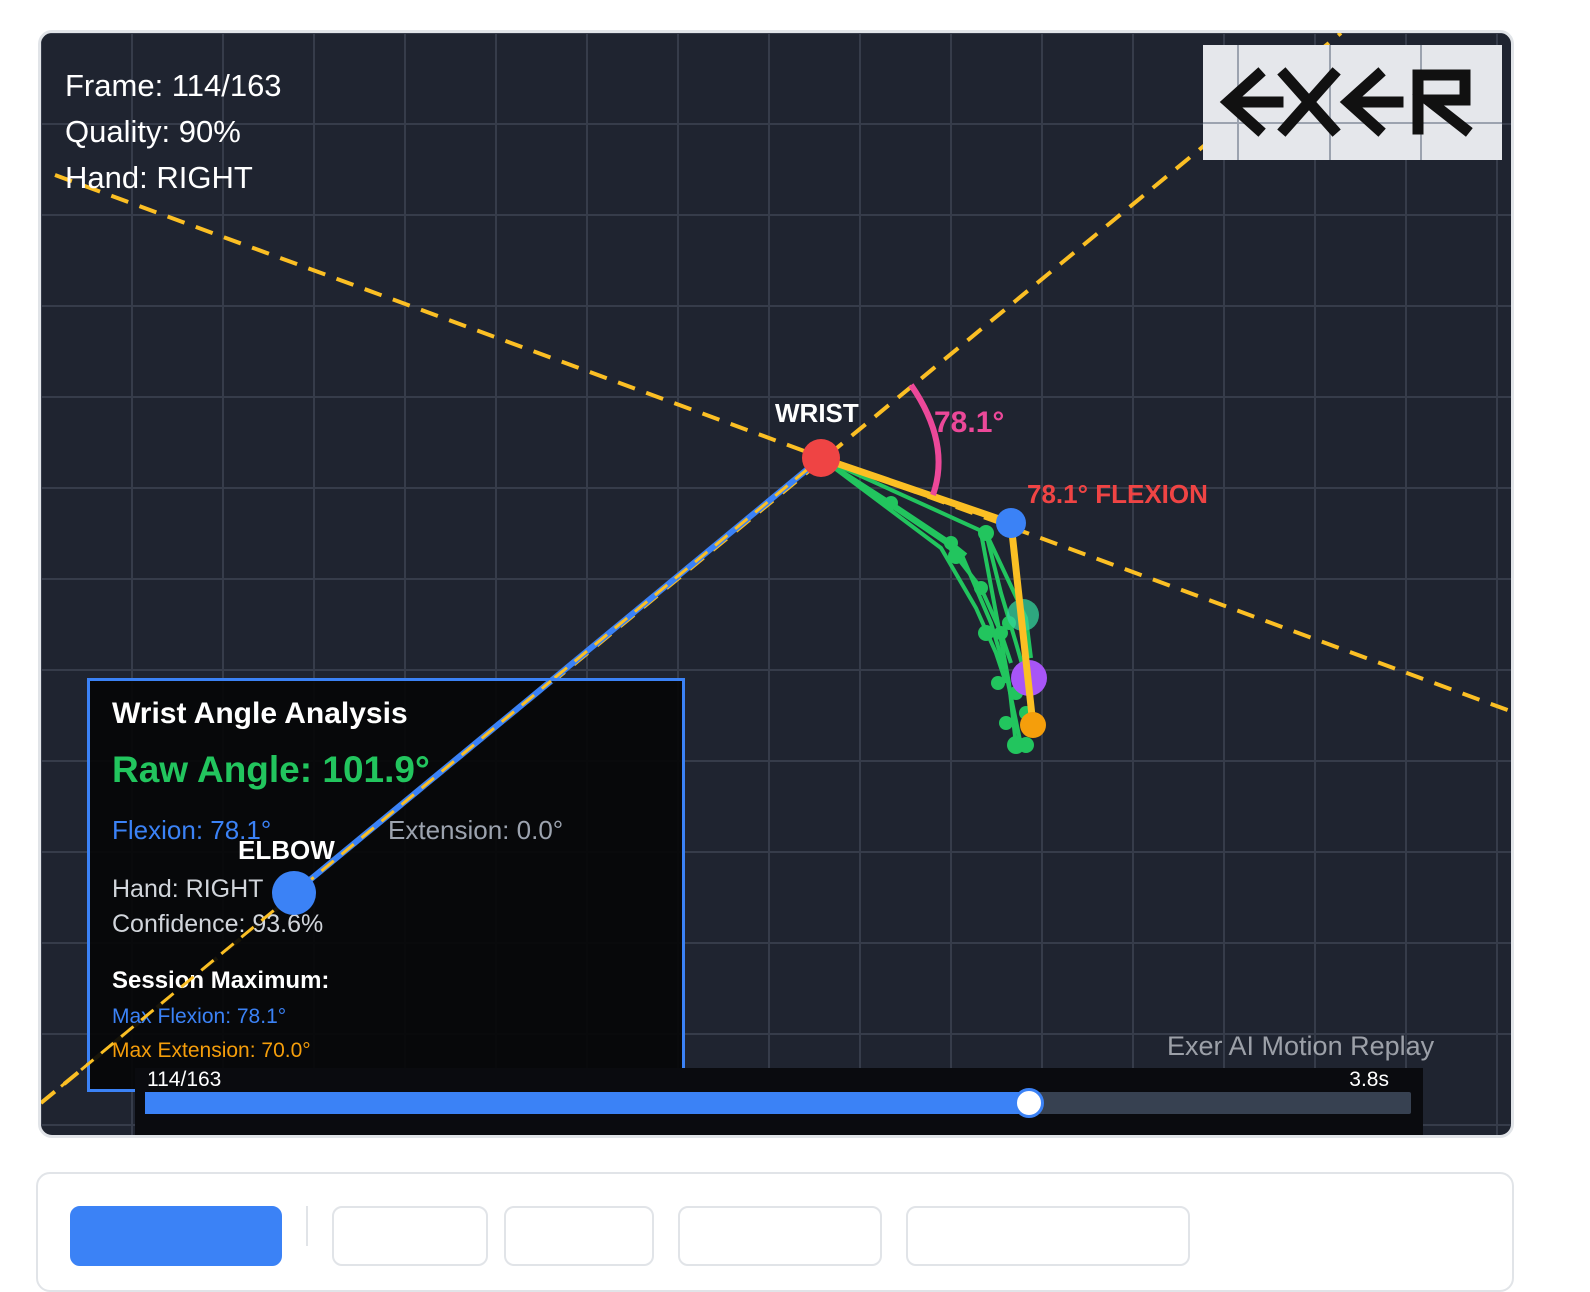 The image size is (1590, 1292). What do you see at coordinates (221, 980) in the screenshot?
I see `session-max-title: Session Maximum:` at bounding box center [221, 980].